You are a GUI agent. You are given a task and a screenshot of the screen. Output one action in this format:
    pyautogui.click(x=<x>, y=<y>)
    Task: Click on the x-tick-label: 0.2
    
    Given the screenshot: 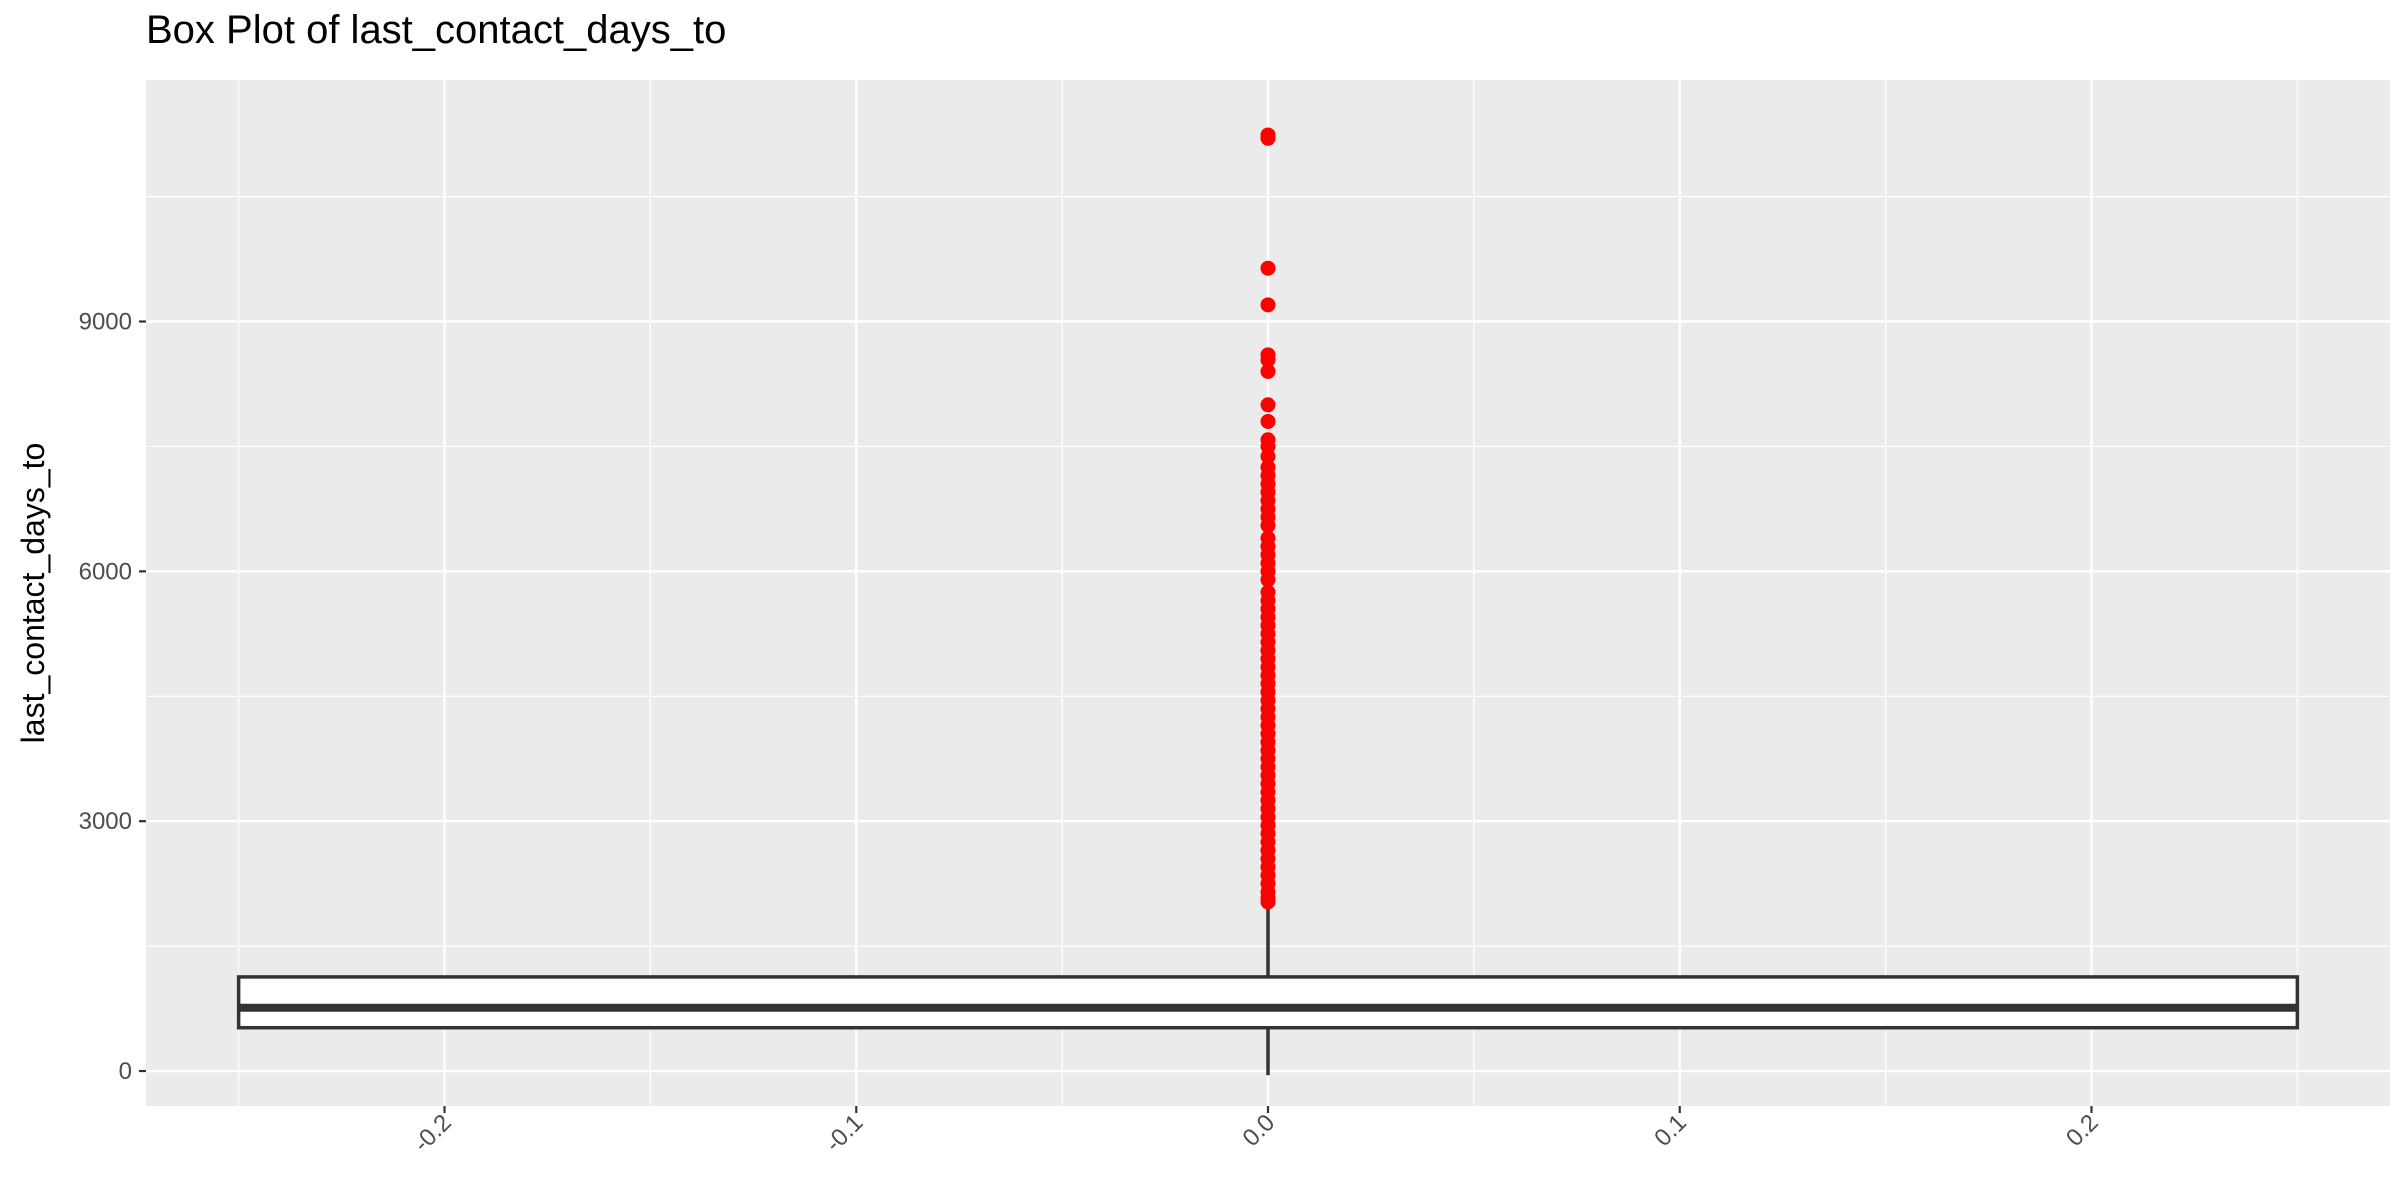 What is the action you would take?
    pyautogui.click(x=2082, y=1130)
    